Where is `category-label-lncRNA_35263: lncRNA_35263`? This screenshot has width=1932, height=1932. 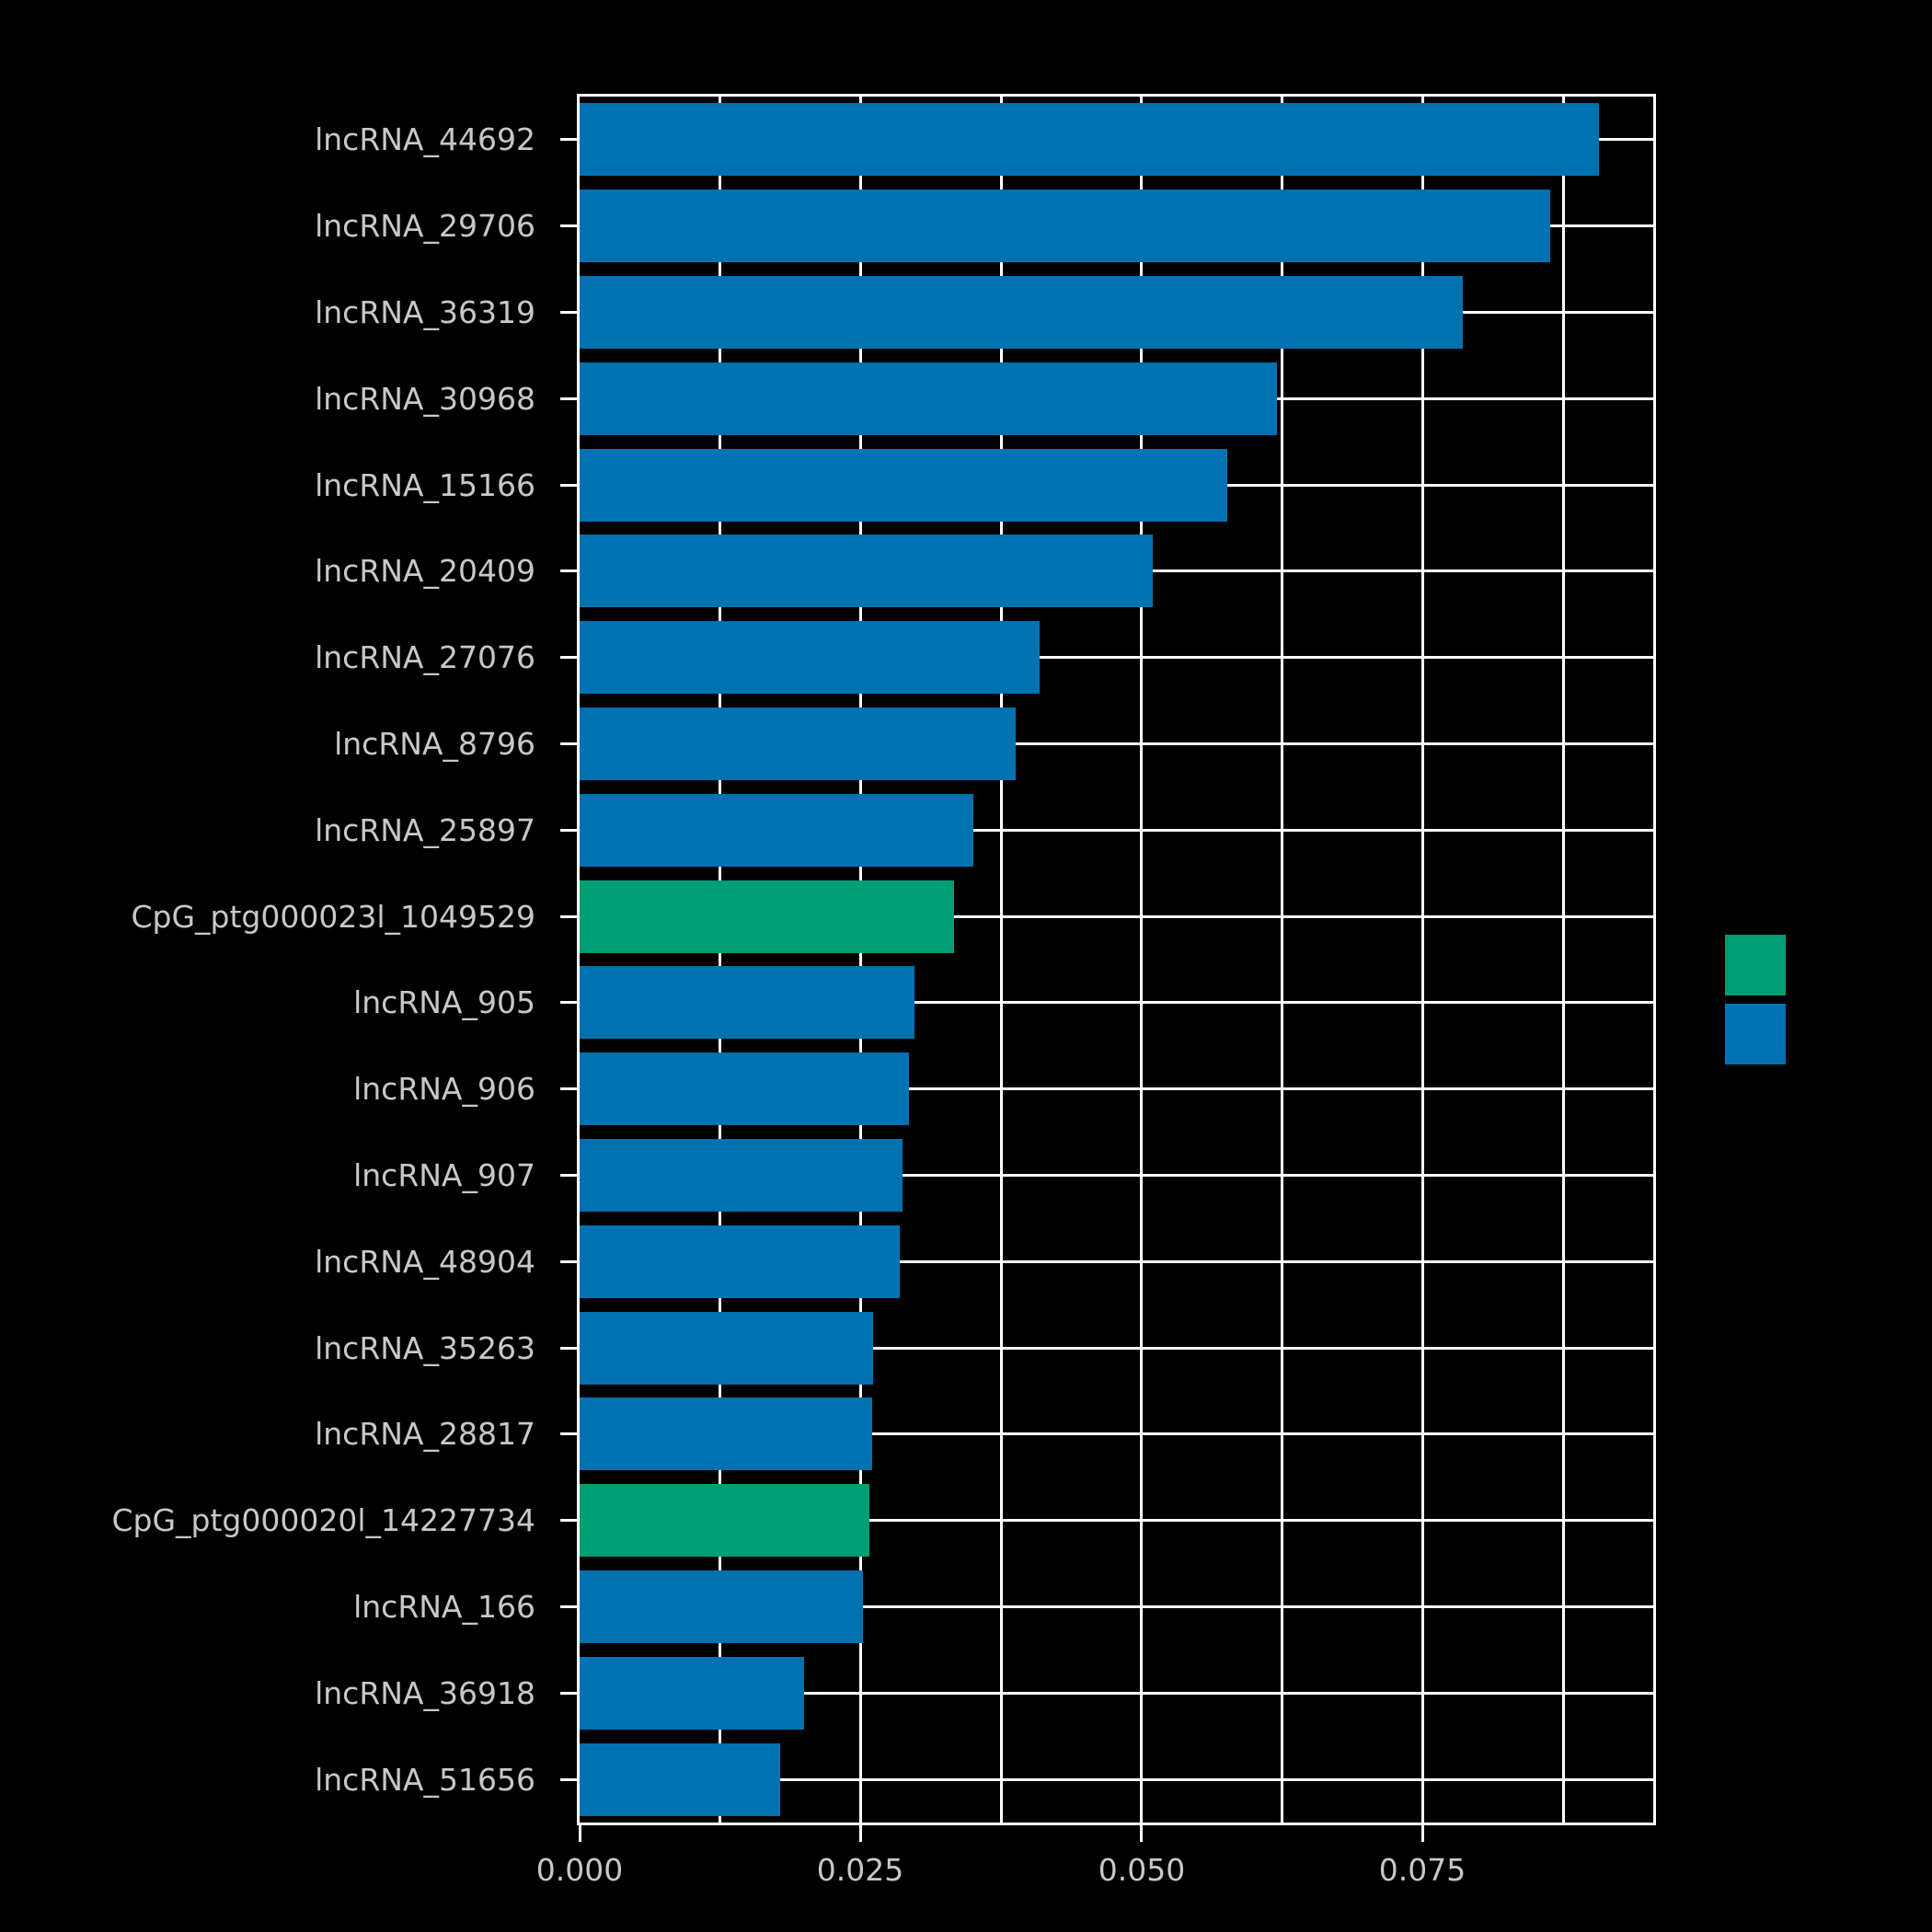
category-label-lncRNA_35263: lncRNA_35263 is located at coordinates (425, 1348).